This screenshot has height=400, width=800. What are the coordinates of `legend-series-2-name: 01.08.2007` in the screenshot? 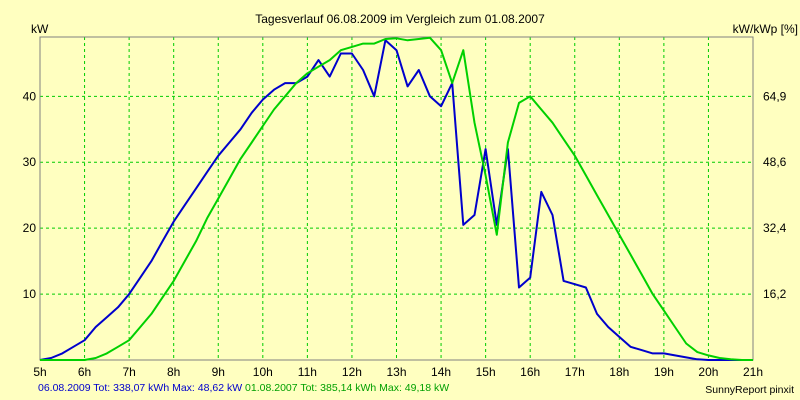 It's located at (271, 388).